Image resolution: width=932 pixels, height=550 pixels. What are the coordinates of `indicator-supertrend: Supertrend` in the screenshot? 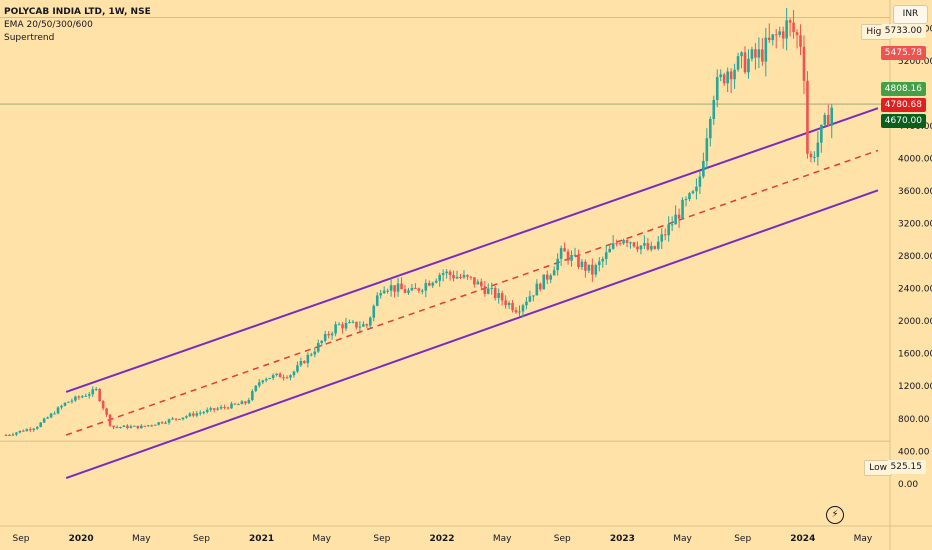 It's located at (29, 38).